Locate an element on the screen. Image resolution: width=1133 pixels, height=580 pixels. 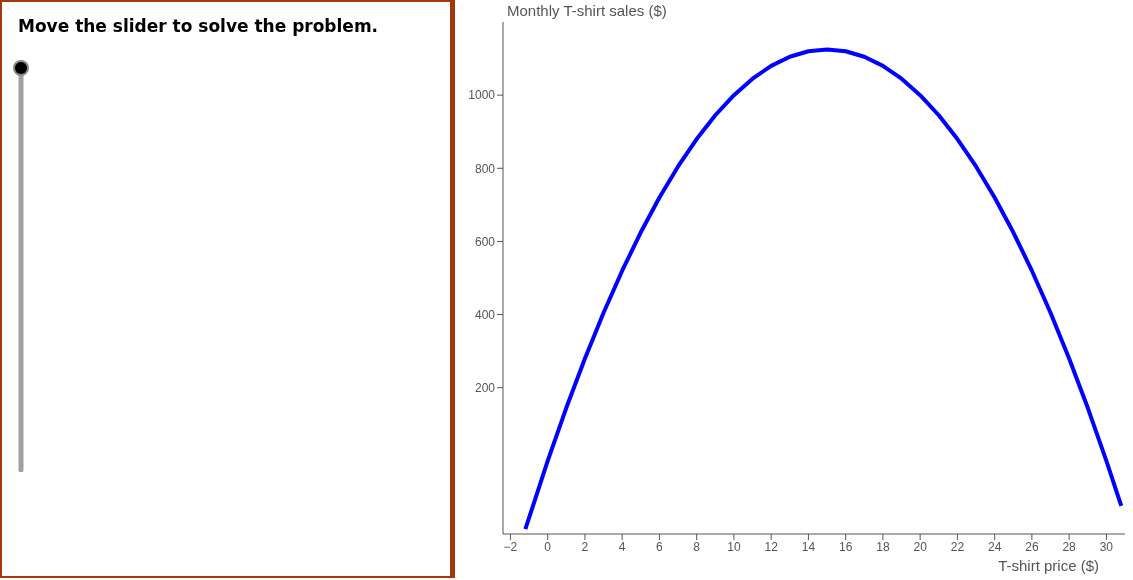
x-tick-label: 0 is located at coordinates (548, 546).